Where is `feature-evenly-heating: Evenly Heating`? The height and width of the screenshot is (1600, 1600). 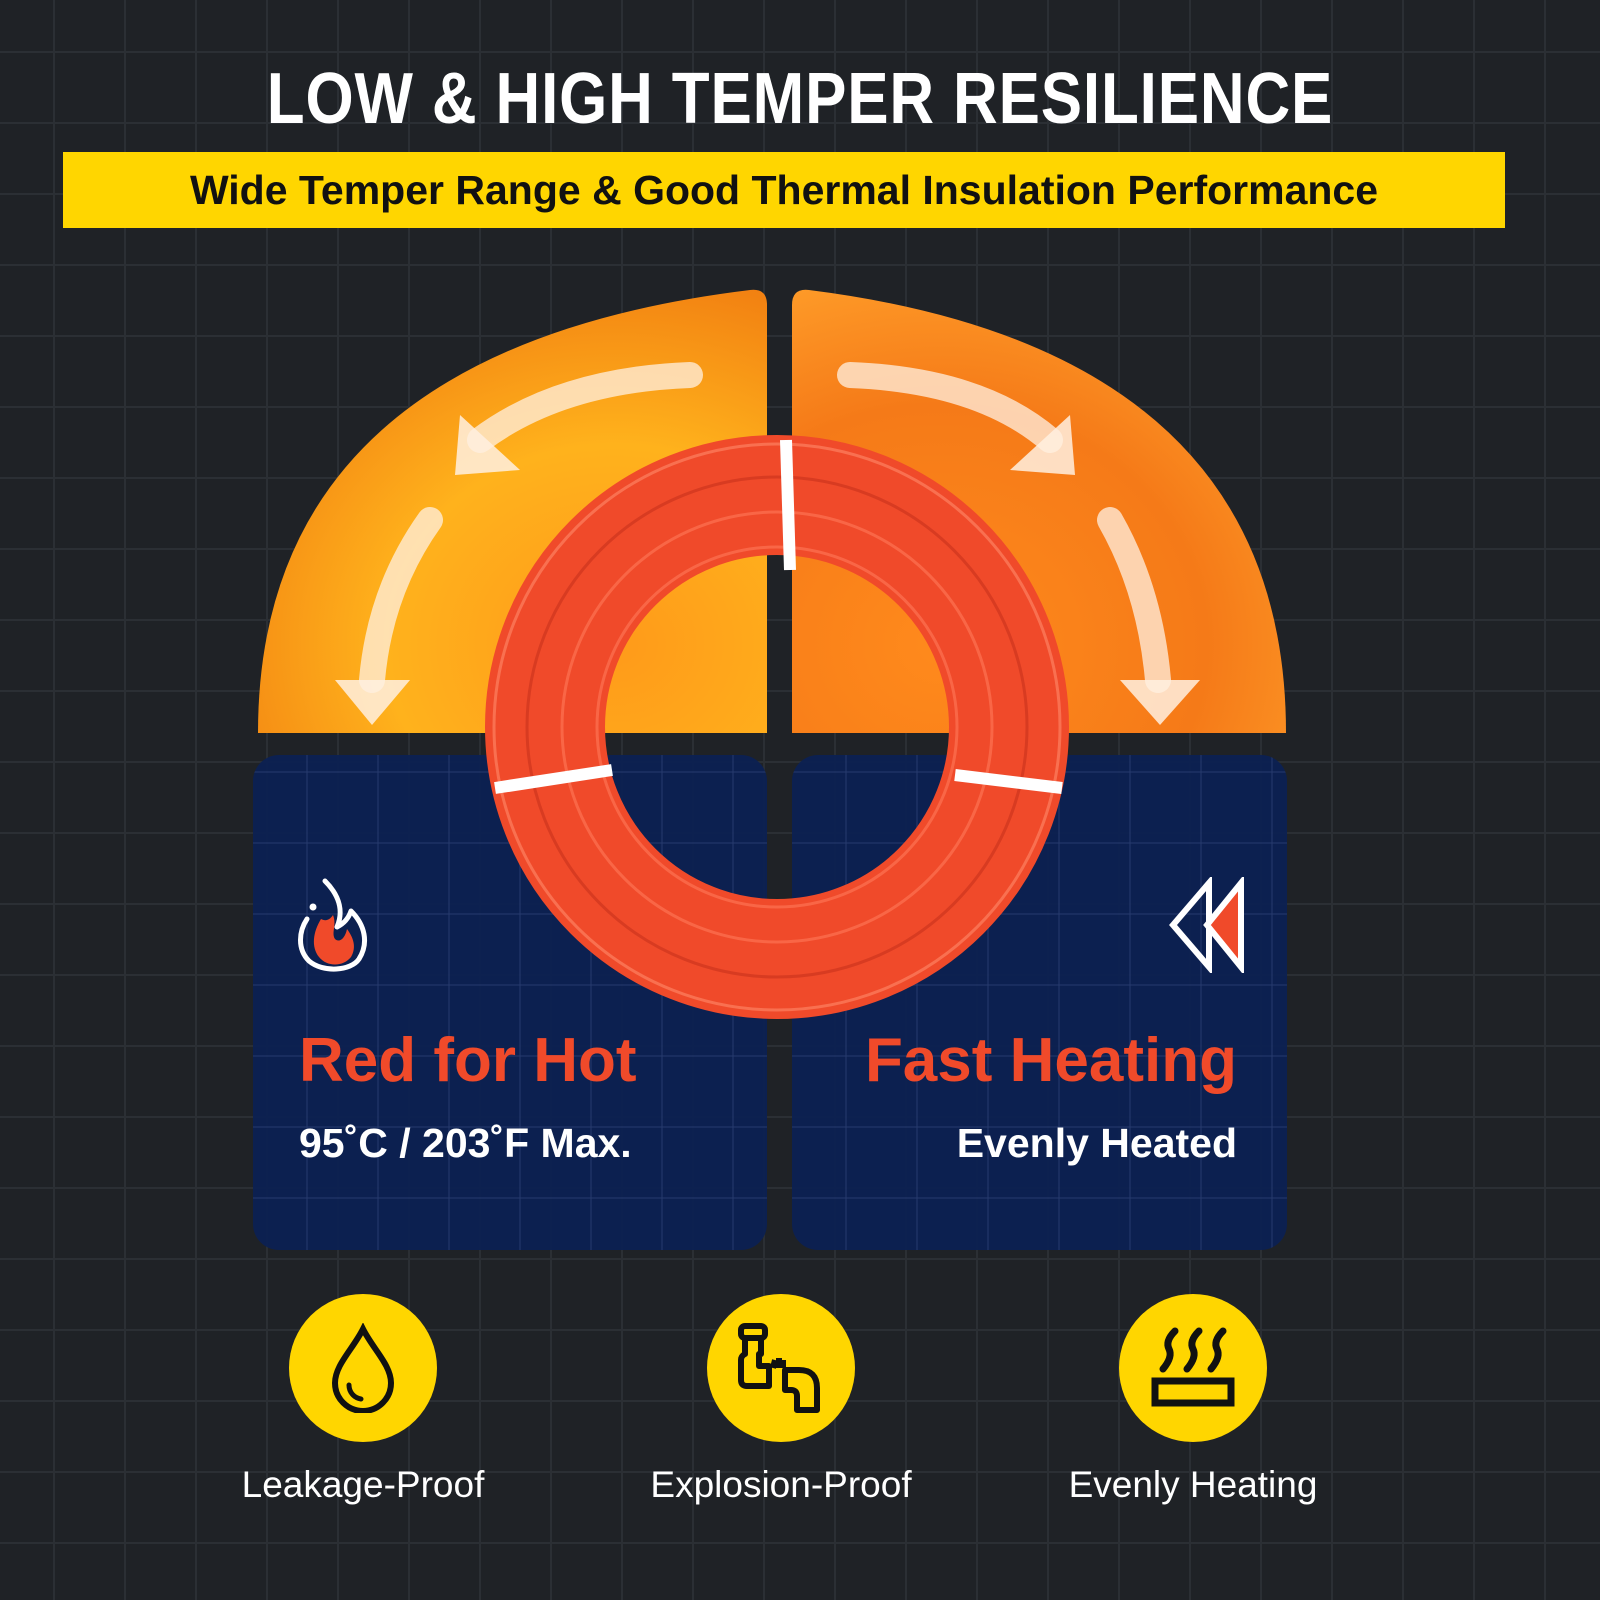
feature-evenly-heating: Evenly Heating is located at coordinates (1193, 1400).